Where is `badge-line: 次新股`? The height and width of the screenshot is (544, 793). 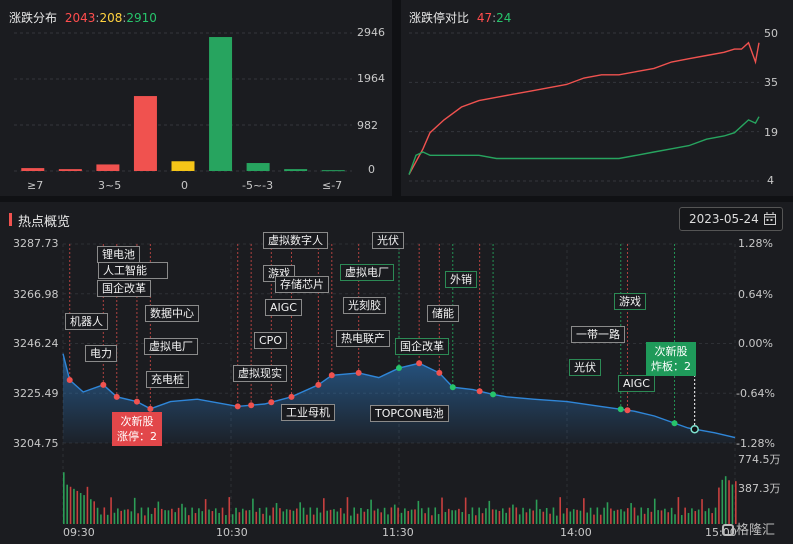 badge-line: 次新股 is located at coordinates (137, 421).